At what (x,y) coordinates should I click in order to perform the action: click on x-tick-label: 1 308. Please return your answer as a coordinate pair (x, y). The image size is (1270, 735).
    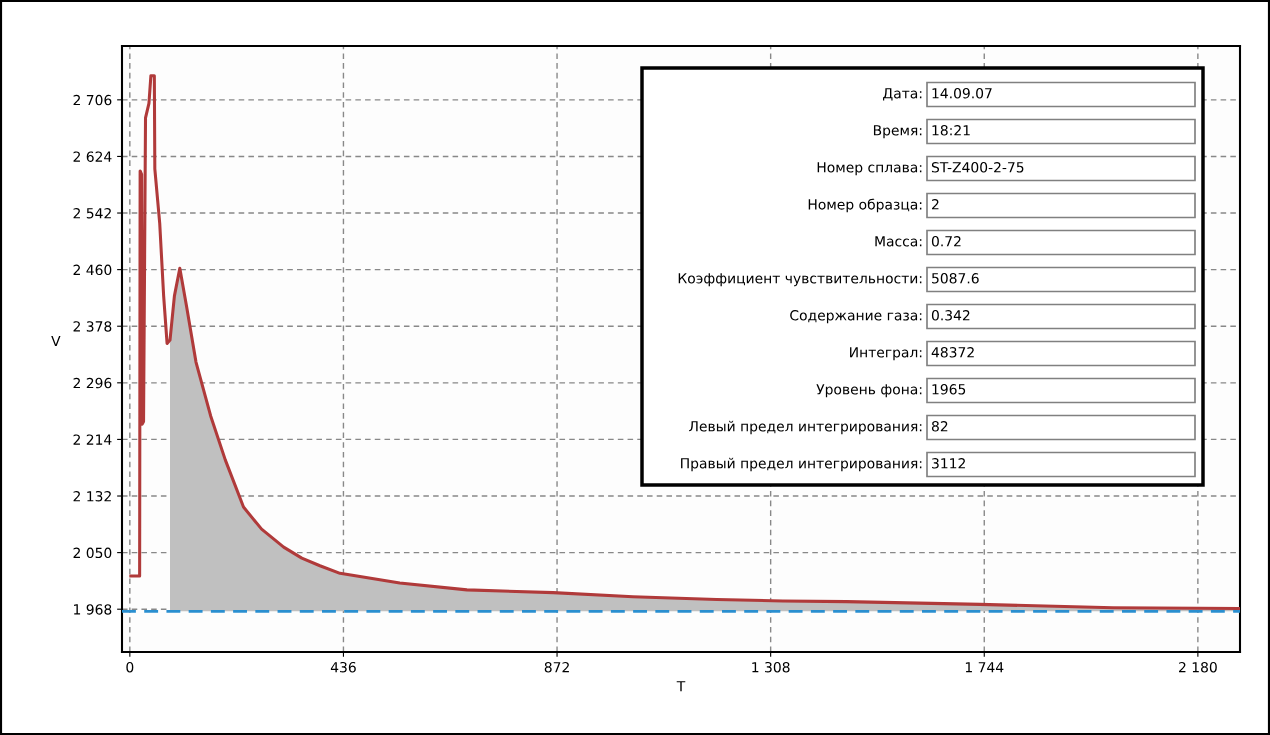
    Looking at the image, I should click on (771, 667).